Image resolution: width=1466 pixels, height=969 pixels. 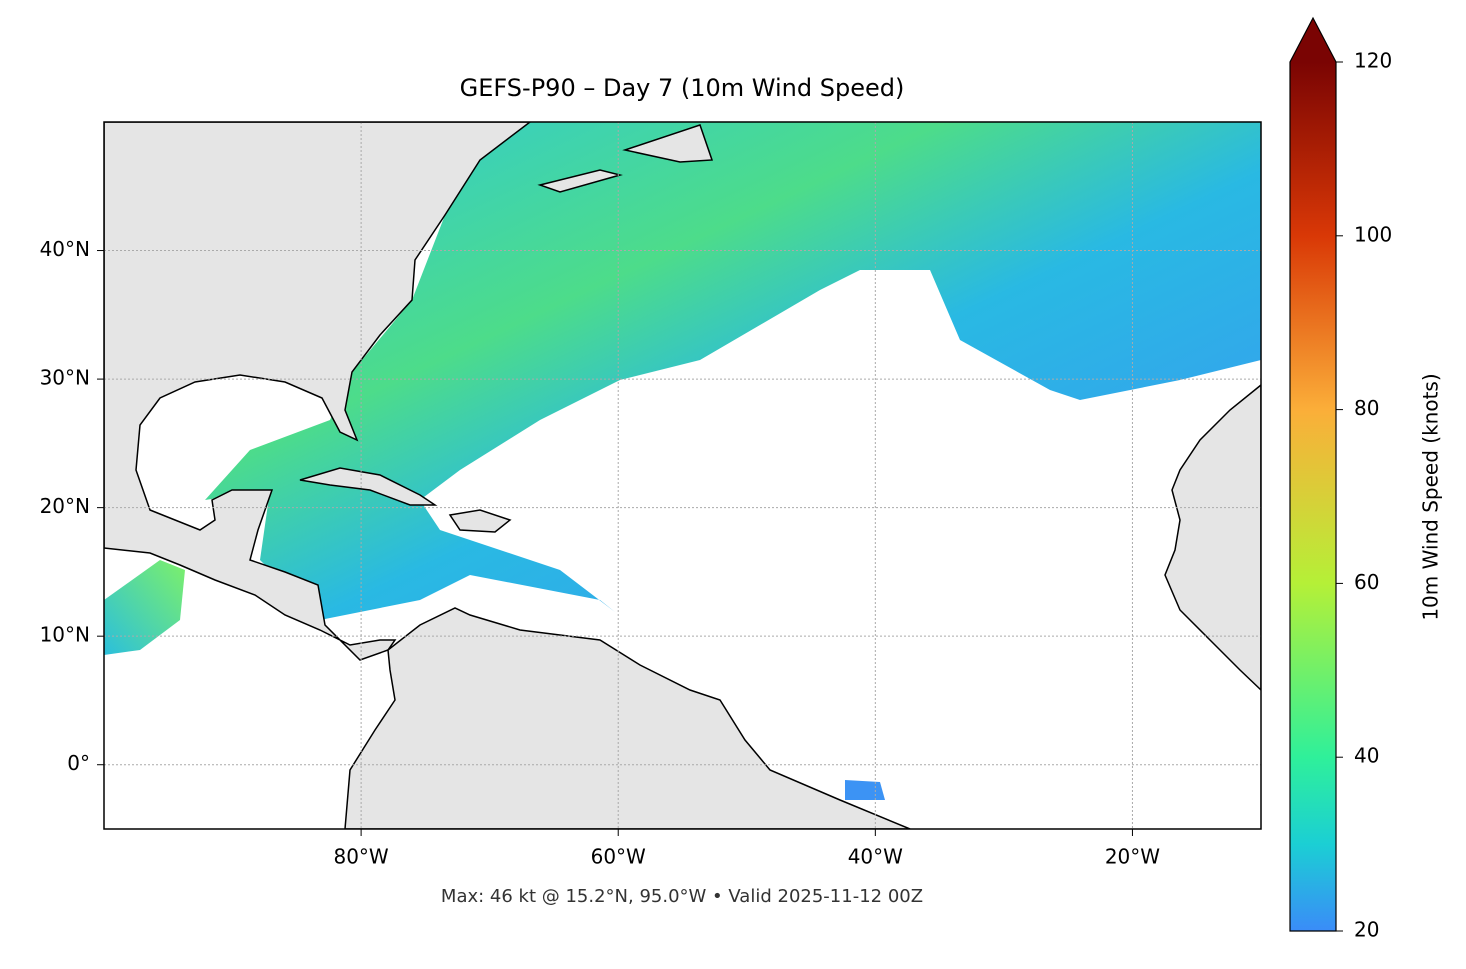 I want to click on y-tick-label: 0°, so click(x=78, y=763).